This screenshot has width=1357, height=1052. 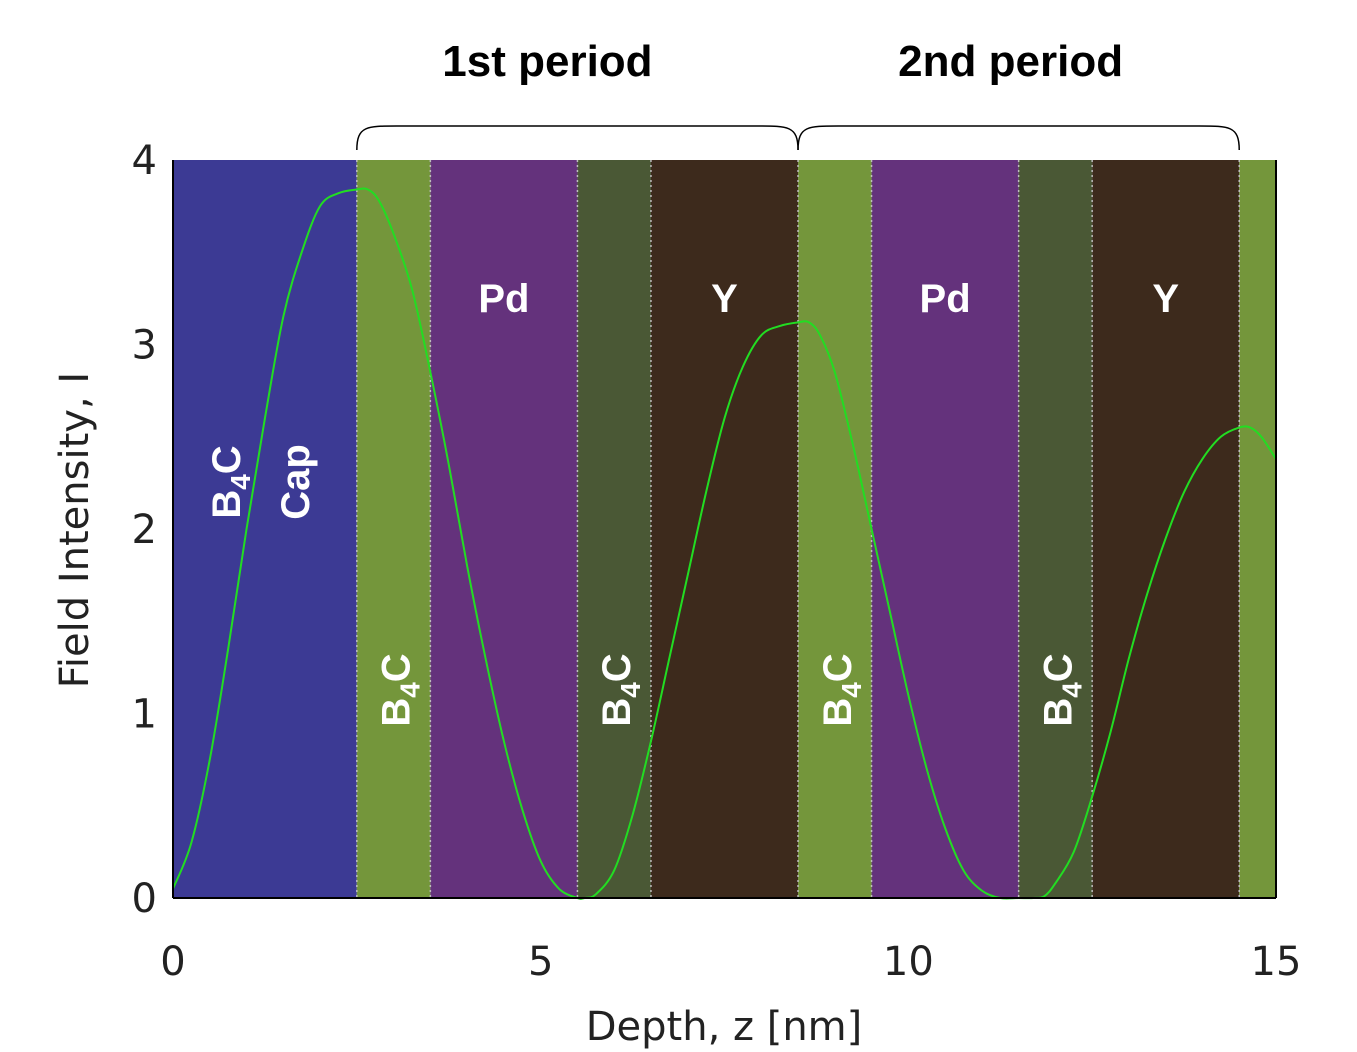 I want to click on period-braces: 1st period 2nd period, so click(x=798, y=94).